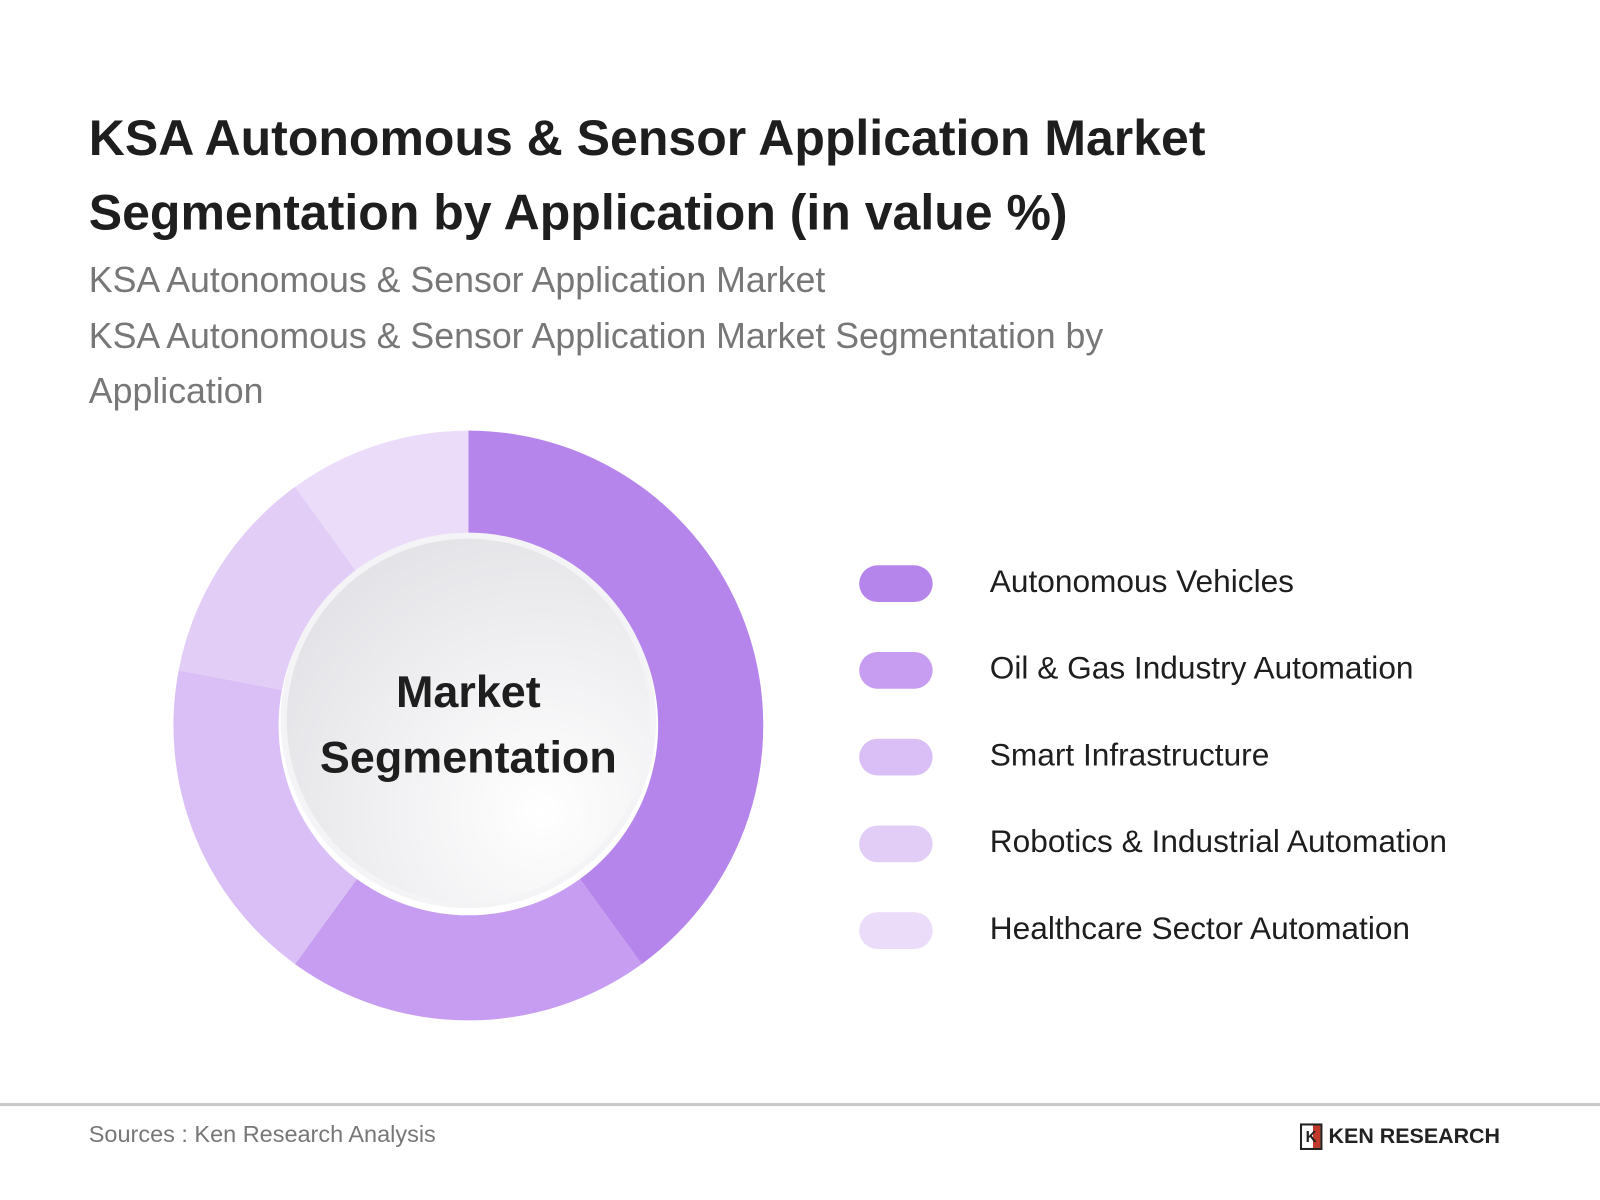 This screenshot has height=1200, width=1600. What do you see at coordinates (1311, 1136) in the screenshot?
I see `logo-k-icon: K` at bounding box center [1311, 1136].